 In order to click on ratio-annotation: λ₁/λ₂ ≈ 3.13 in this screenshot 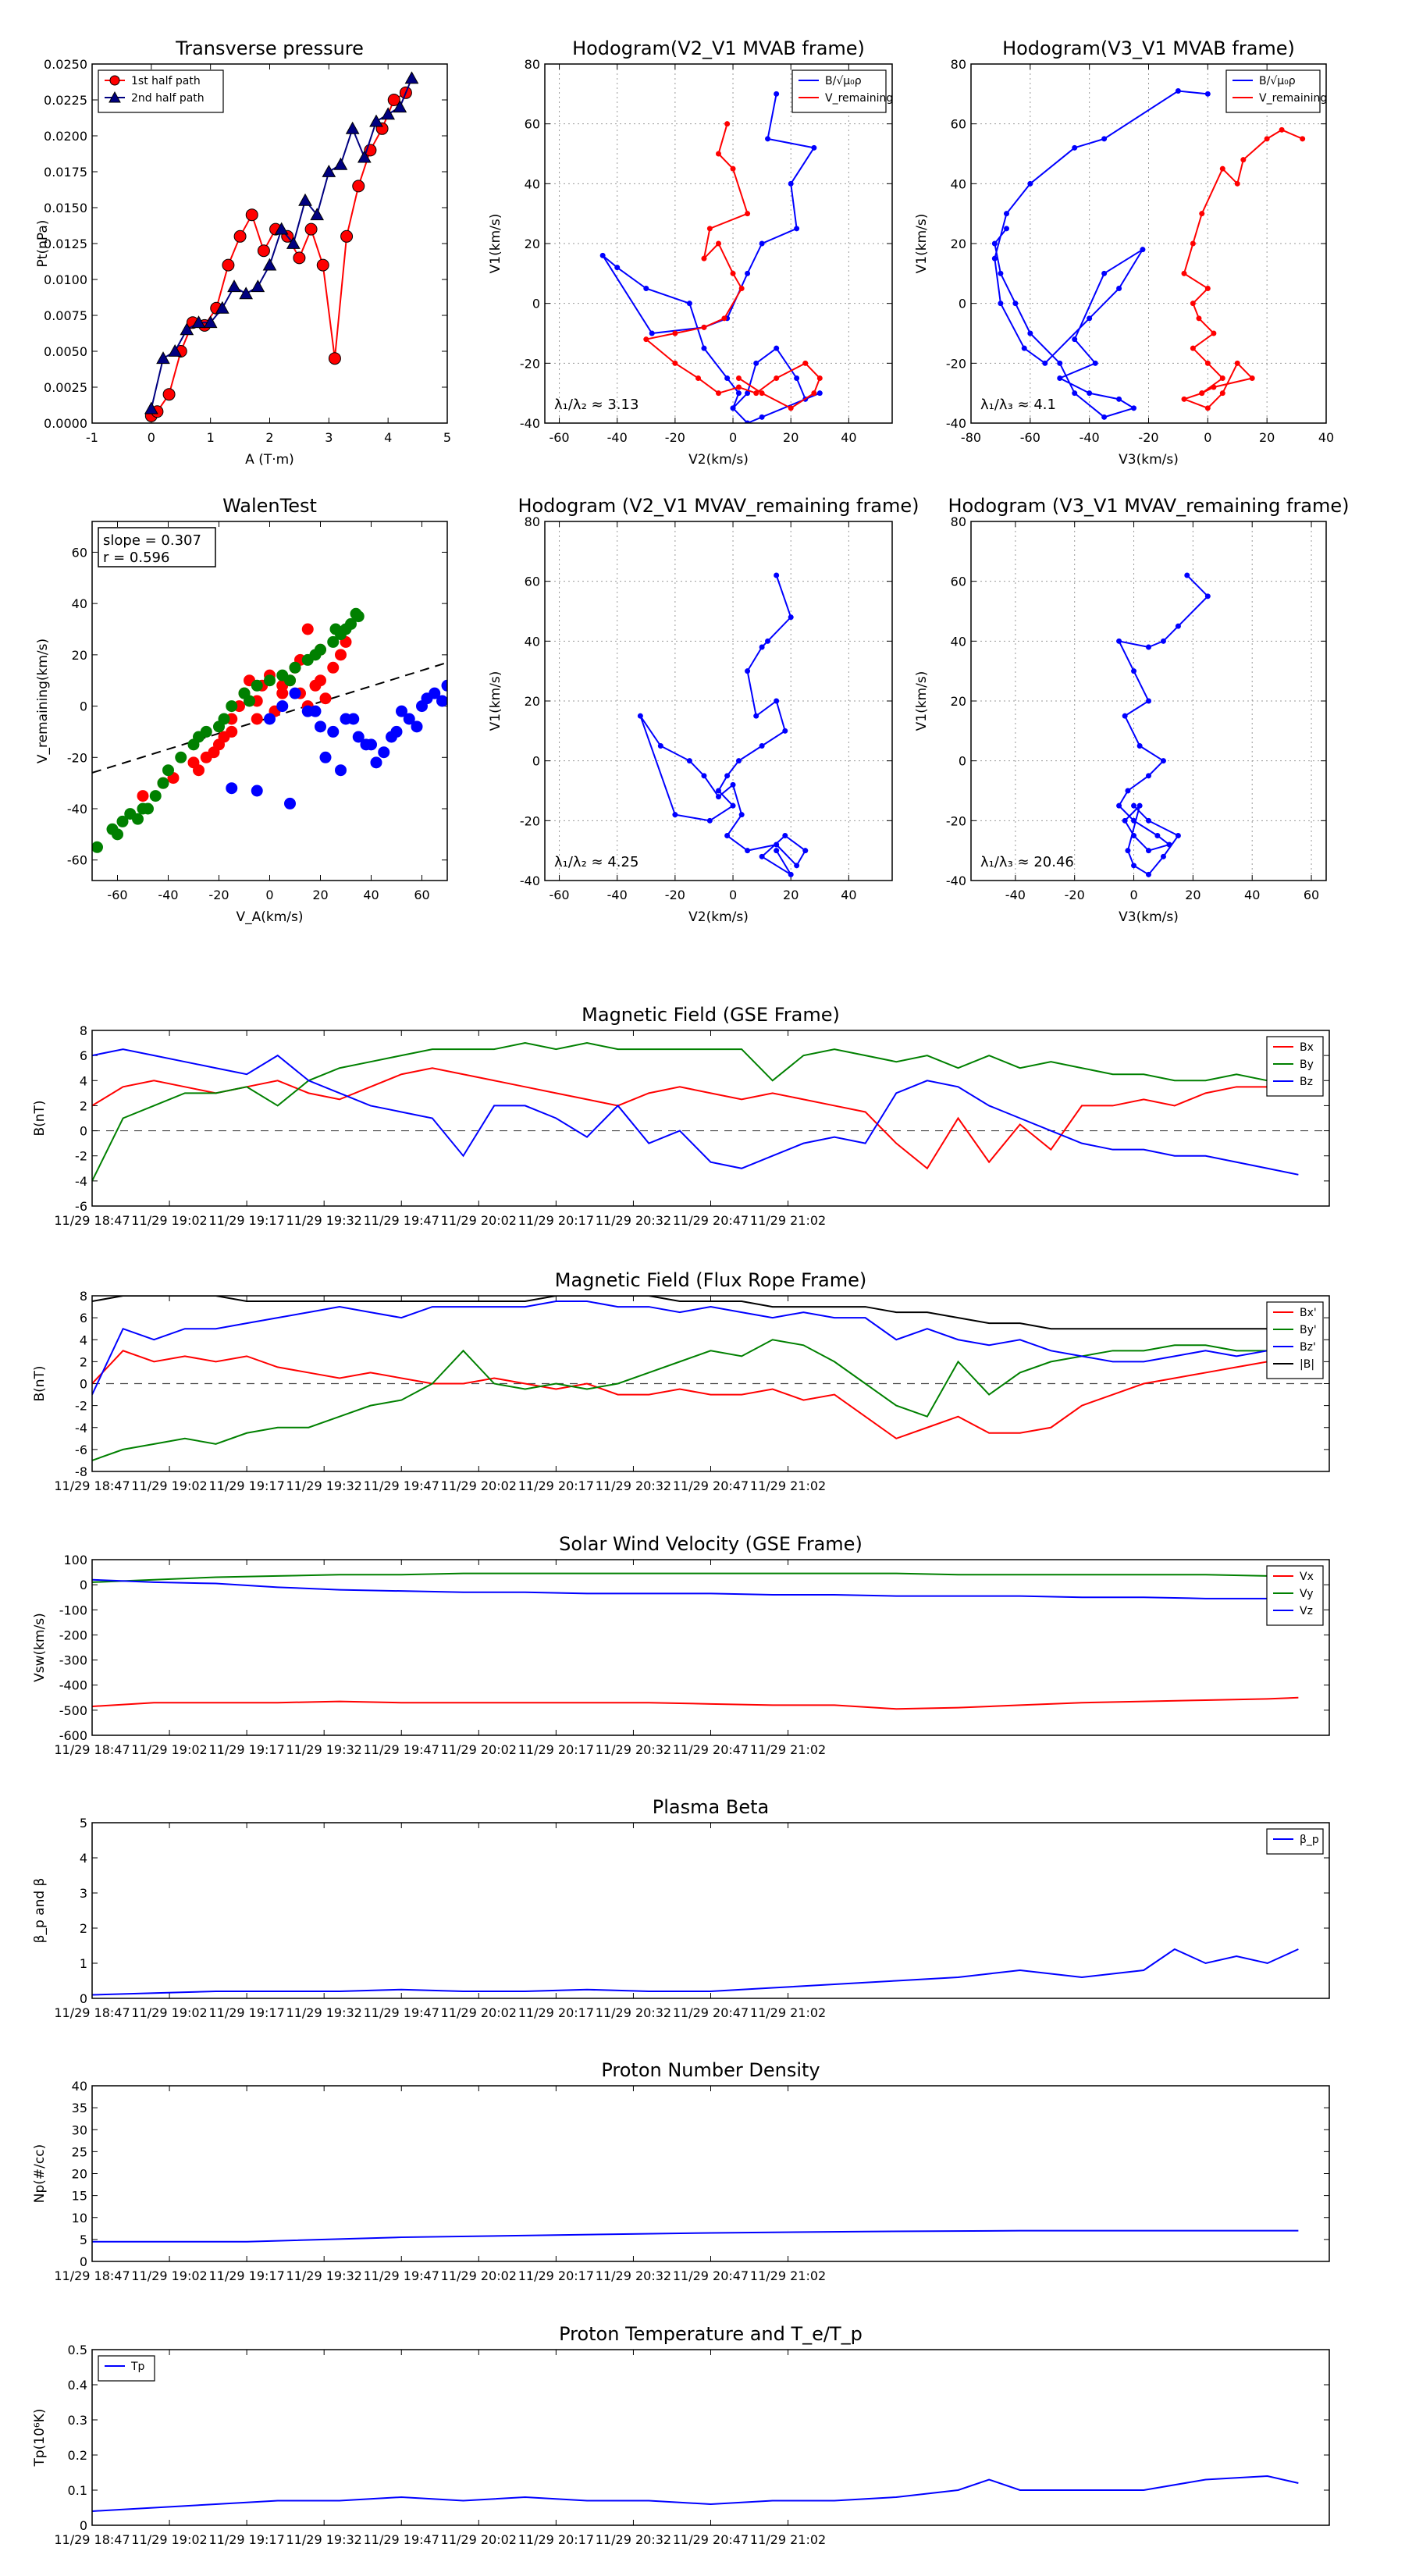, I will do `click(596, 405)`.